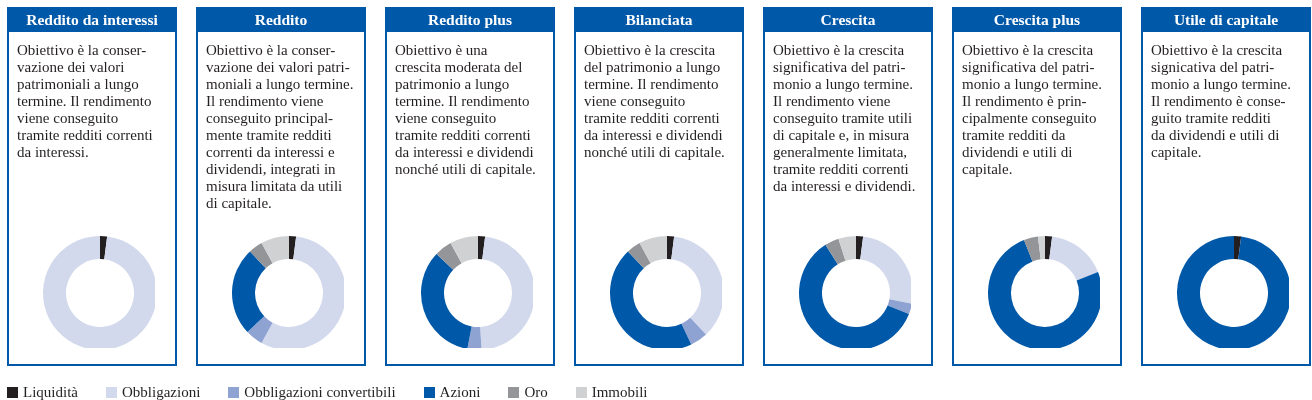 The width and height of the screenshot is (1312, 400). What do you see at coordinates (161, 392) in the screenshot?
I see `legend-label: Obbligazioni` at bounding box center [161, 392].